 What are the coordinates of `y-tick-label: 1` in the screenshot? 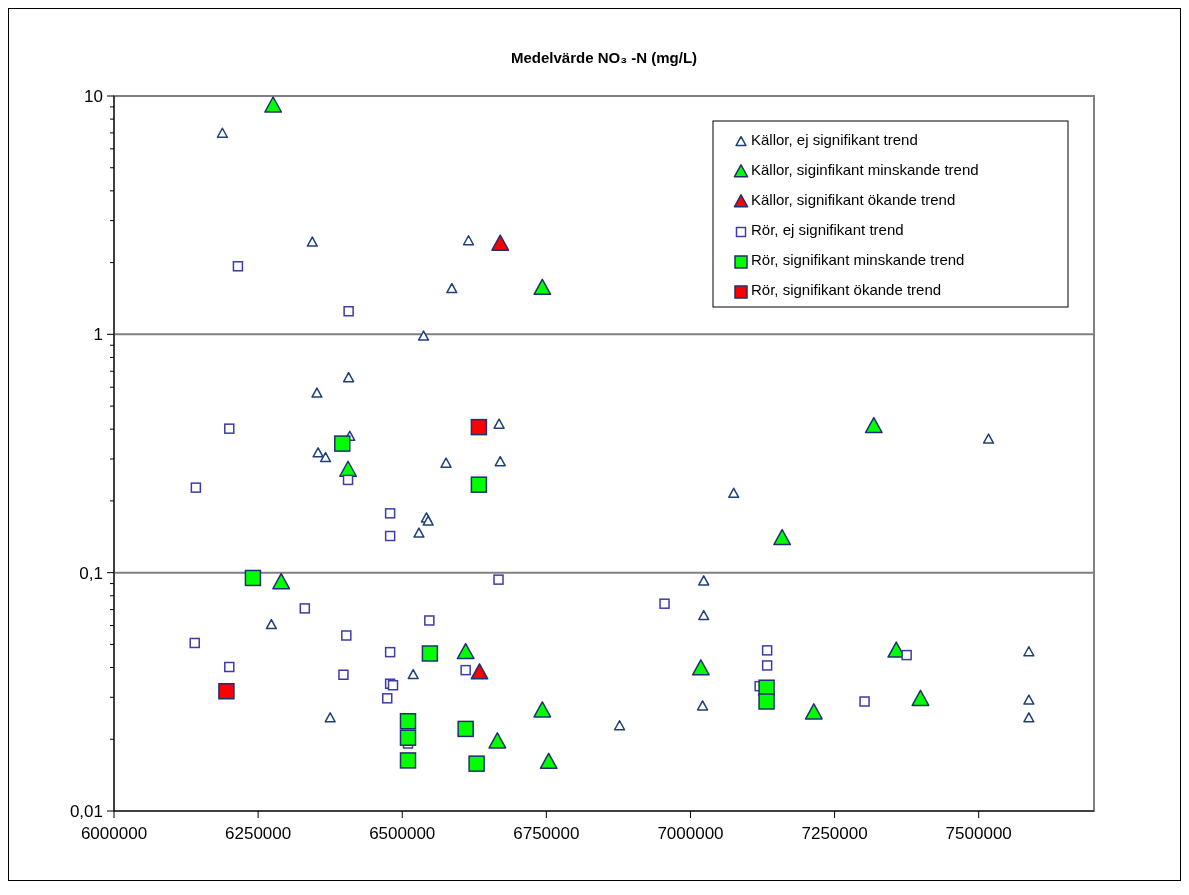 It's located at (98, 335).